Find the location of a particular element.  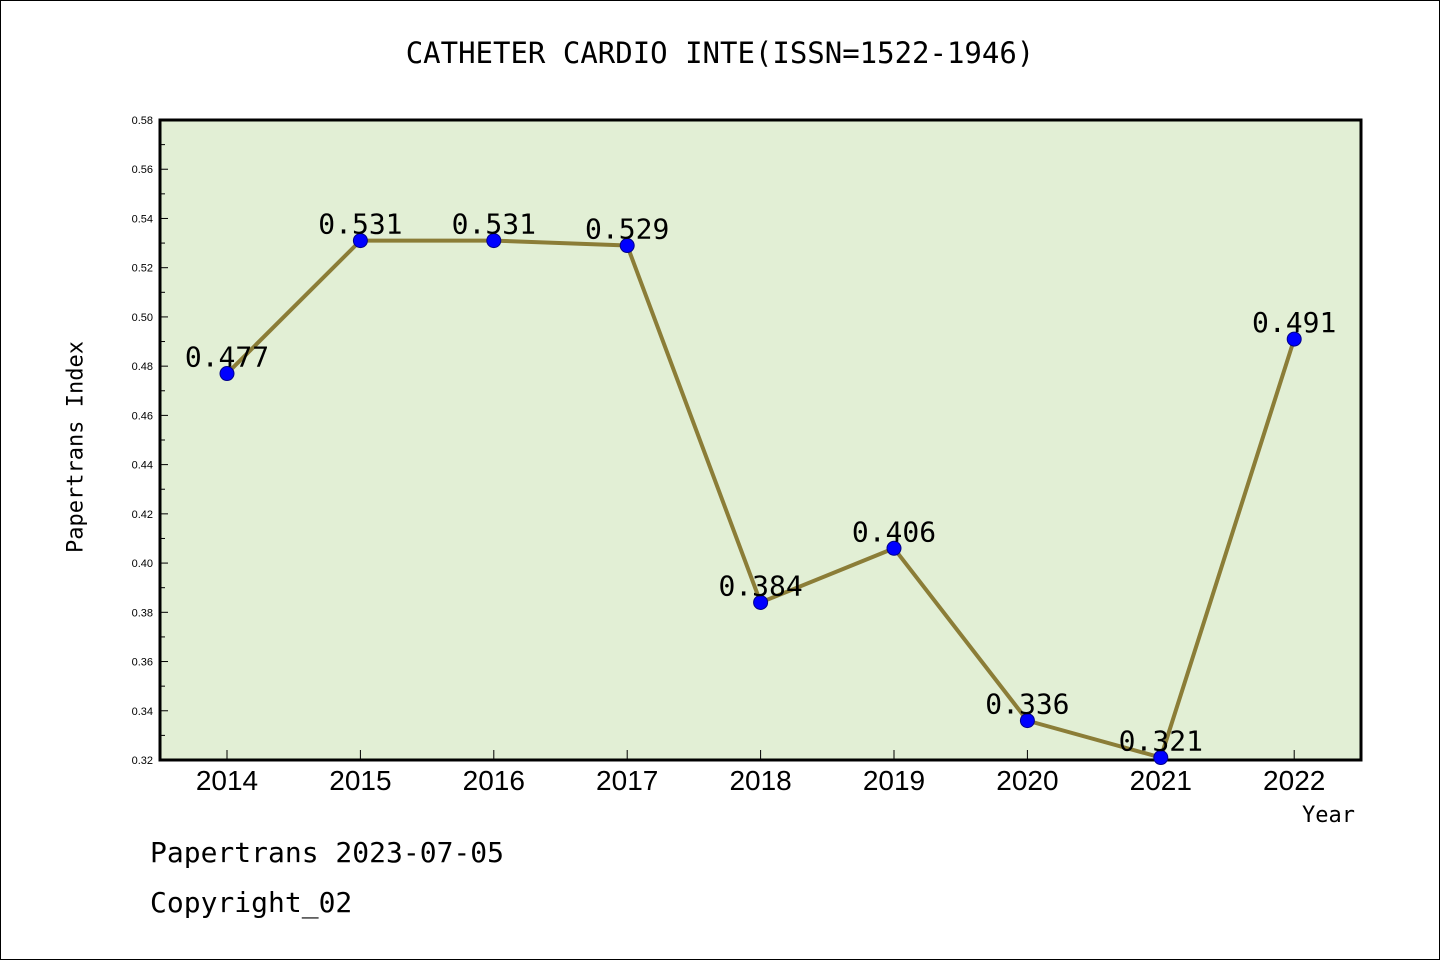

data-label: 0.477 is located at coordinates (227, 357).